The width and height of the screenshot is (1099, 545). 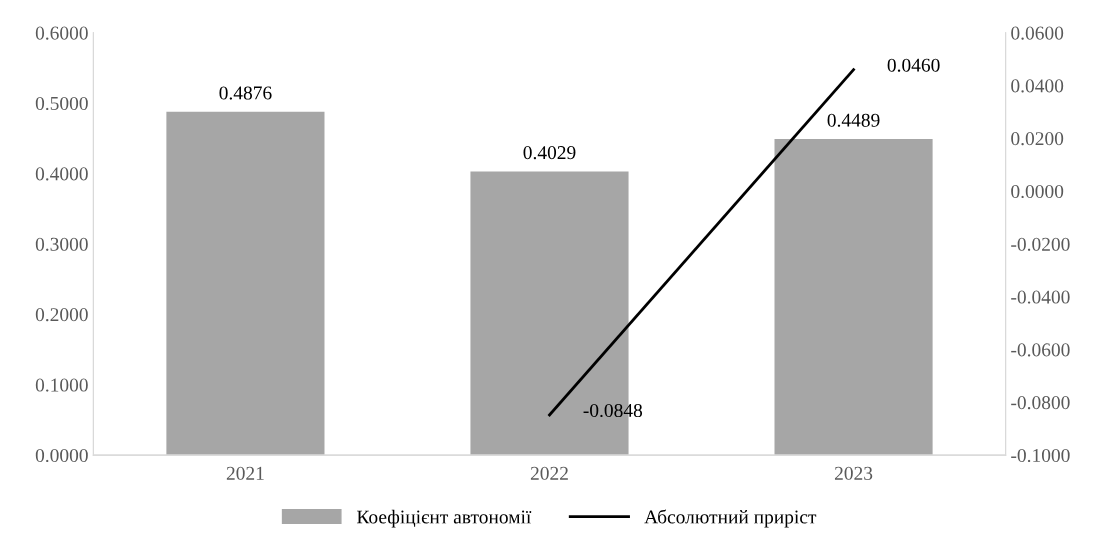 I want to click on y-tick-label: 0.6000, so click(x=61, y=33).